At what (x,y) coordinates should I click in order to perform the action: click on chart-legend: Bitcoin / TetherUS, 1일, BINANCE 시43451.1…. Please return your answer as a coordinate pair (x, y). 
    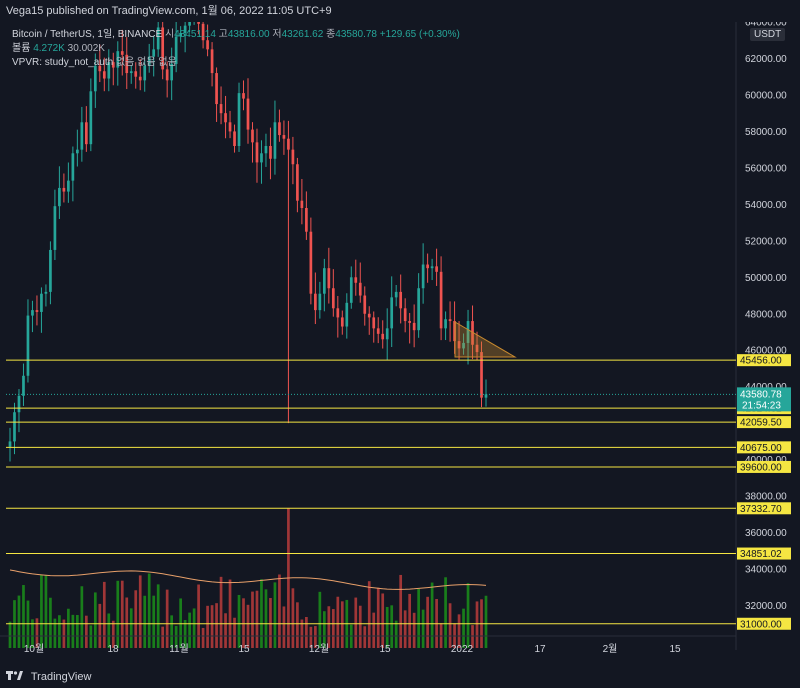
    Looking at the image, I should click on (236, 49).